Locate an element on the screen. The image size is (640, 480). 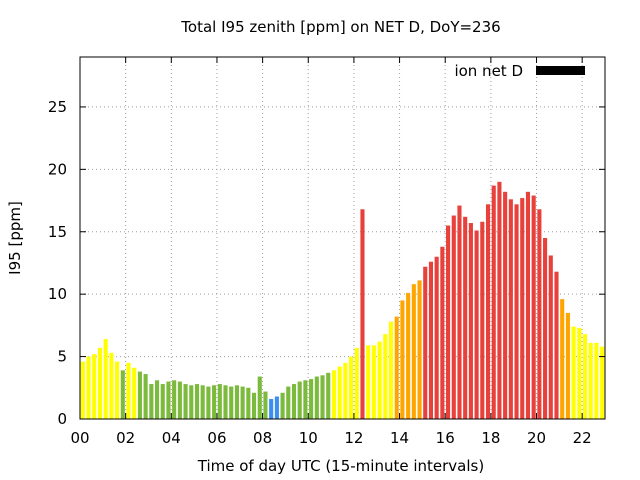
x-tick-label: 10 is located at coordinates (308, 438).